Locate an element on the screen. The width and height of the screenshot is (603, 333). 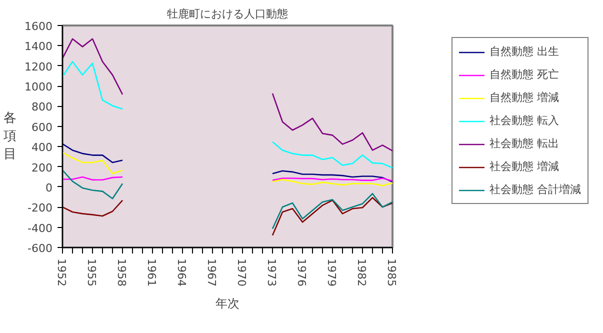
y-axis-title: 各項目 is located at coordinates (9, 136).